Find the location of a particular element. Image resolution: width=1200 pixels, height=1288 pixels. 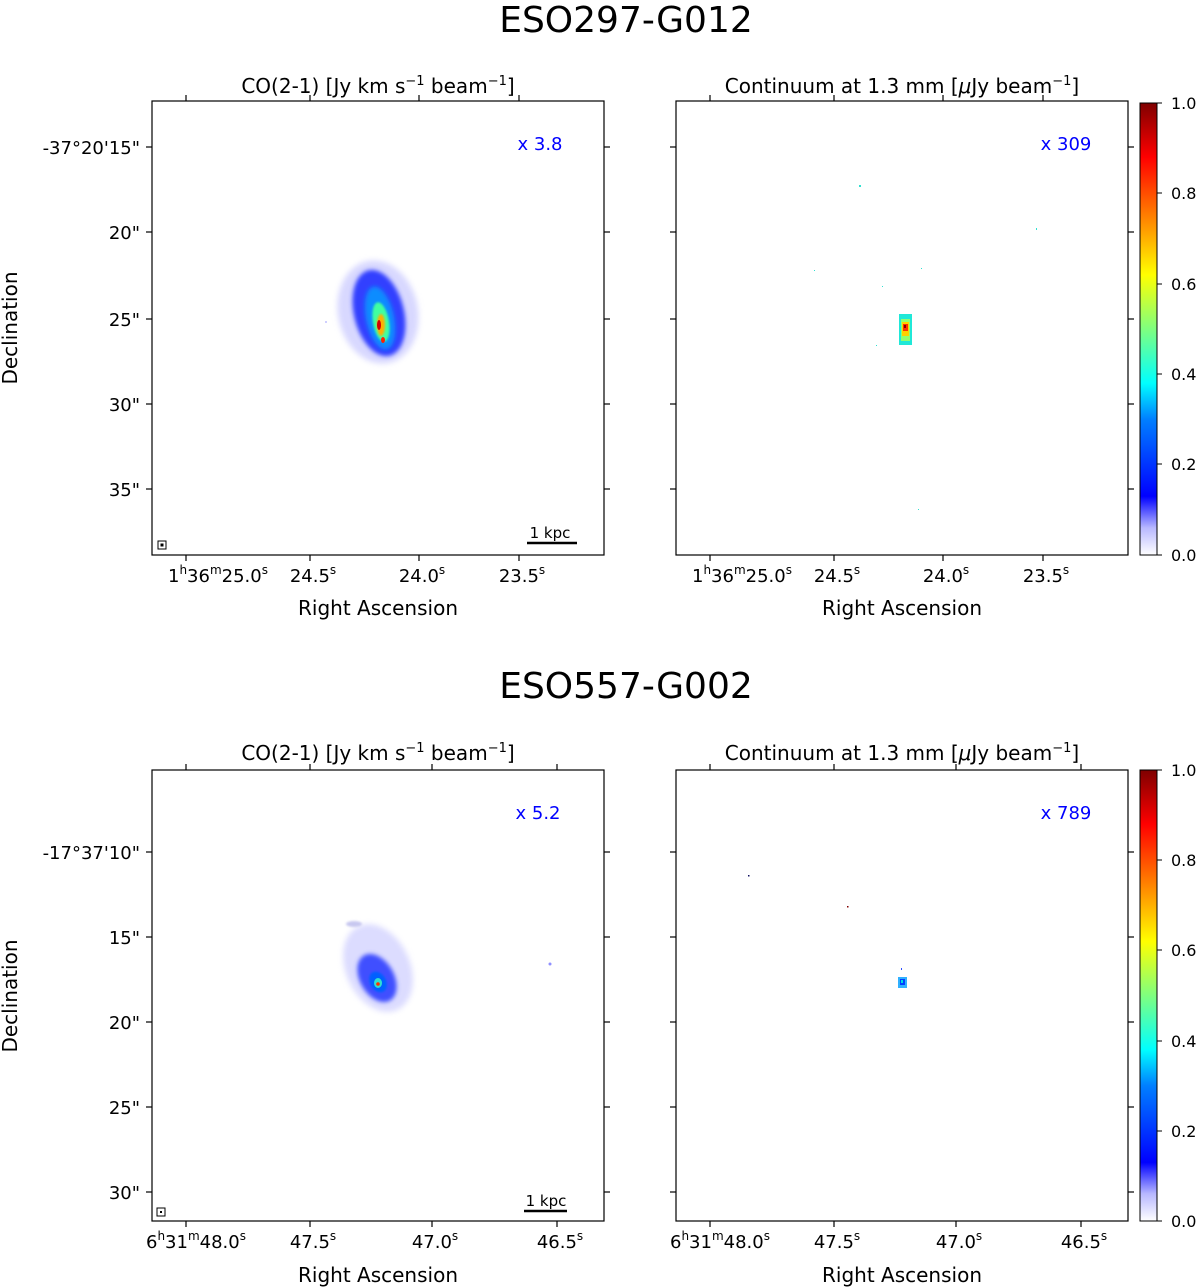

y-tick-label: -37°20'15" is located at coordinates (91, 148).